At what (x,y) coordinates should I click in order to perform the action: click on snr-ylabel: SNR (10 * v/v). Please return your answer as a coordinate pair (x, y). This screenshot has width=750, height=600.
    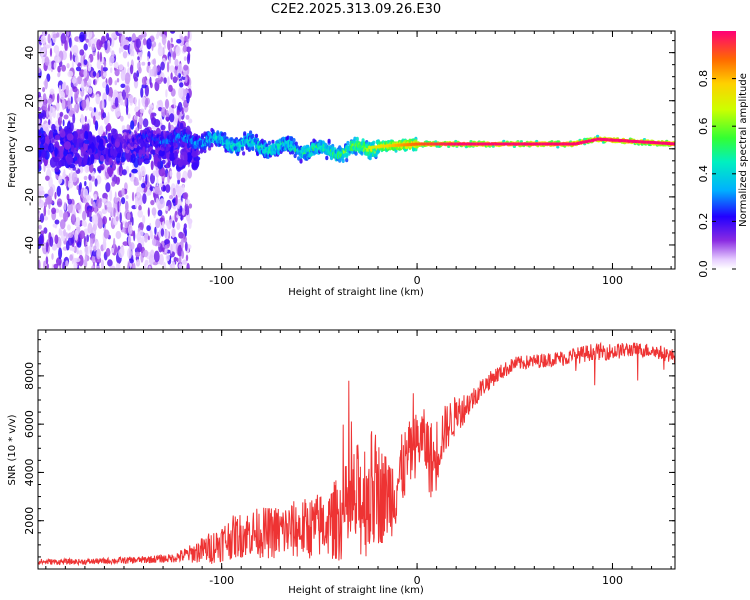
    Looking at the image, I should click on (12, 449).